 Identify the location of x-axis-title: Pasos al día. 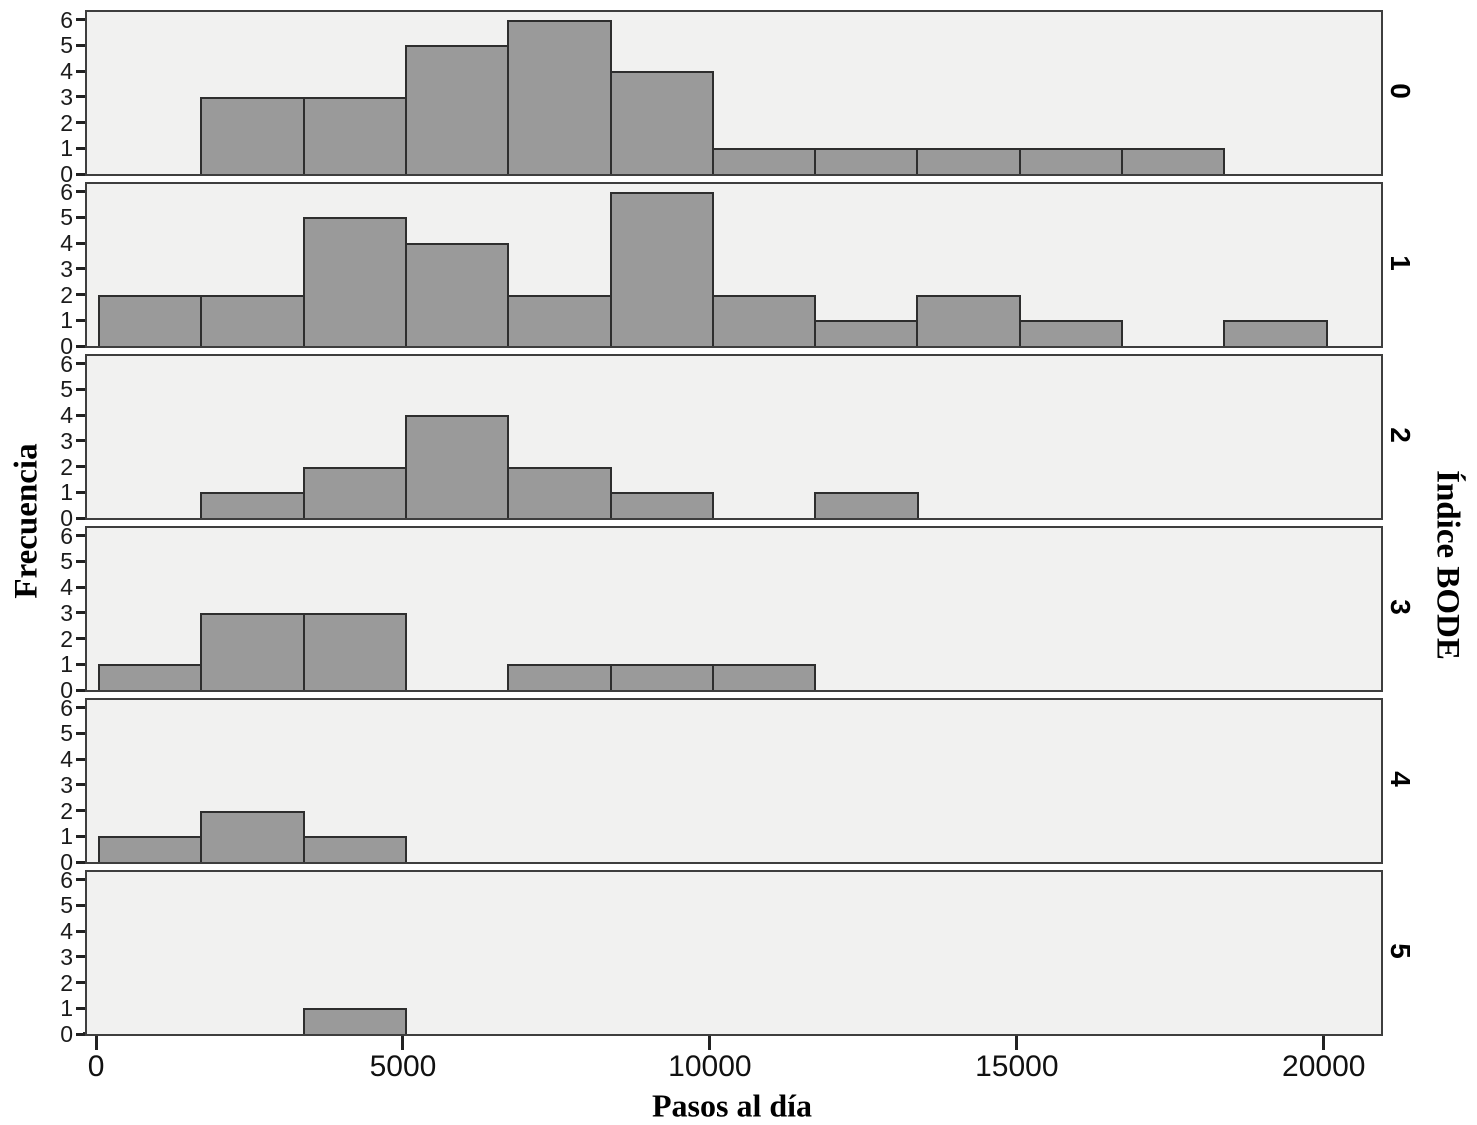
(732, 1105).